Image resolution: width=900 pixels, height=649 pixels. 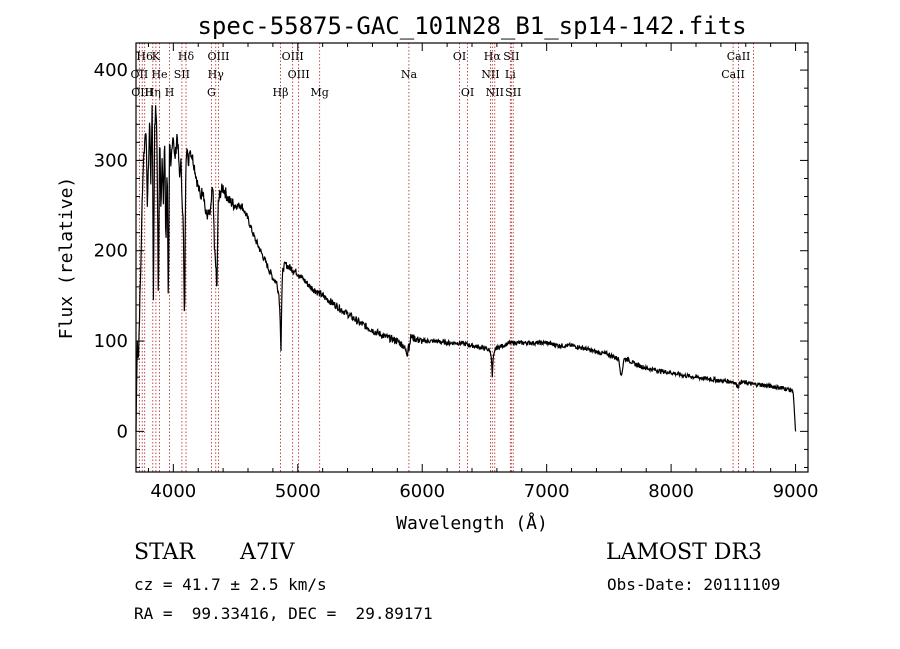 I want to click on y-tick-label: 300, so click(x=111, y=160).